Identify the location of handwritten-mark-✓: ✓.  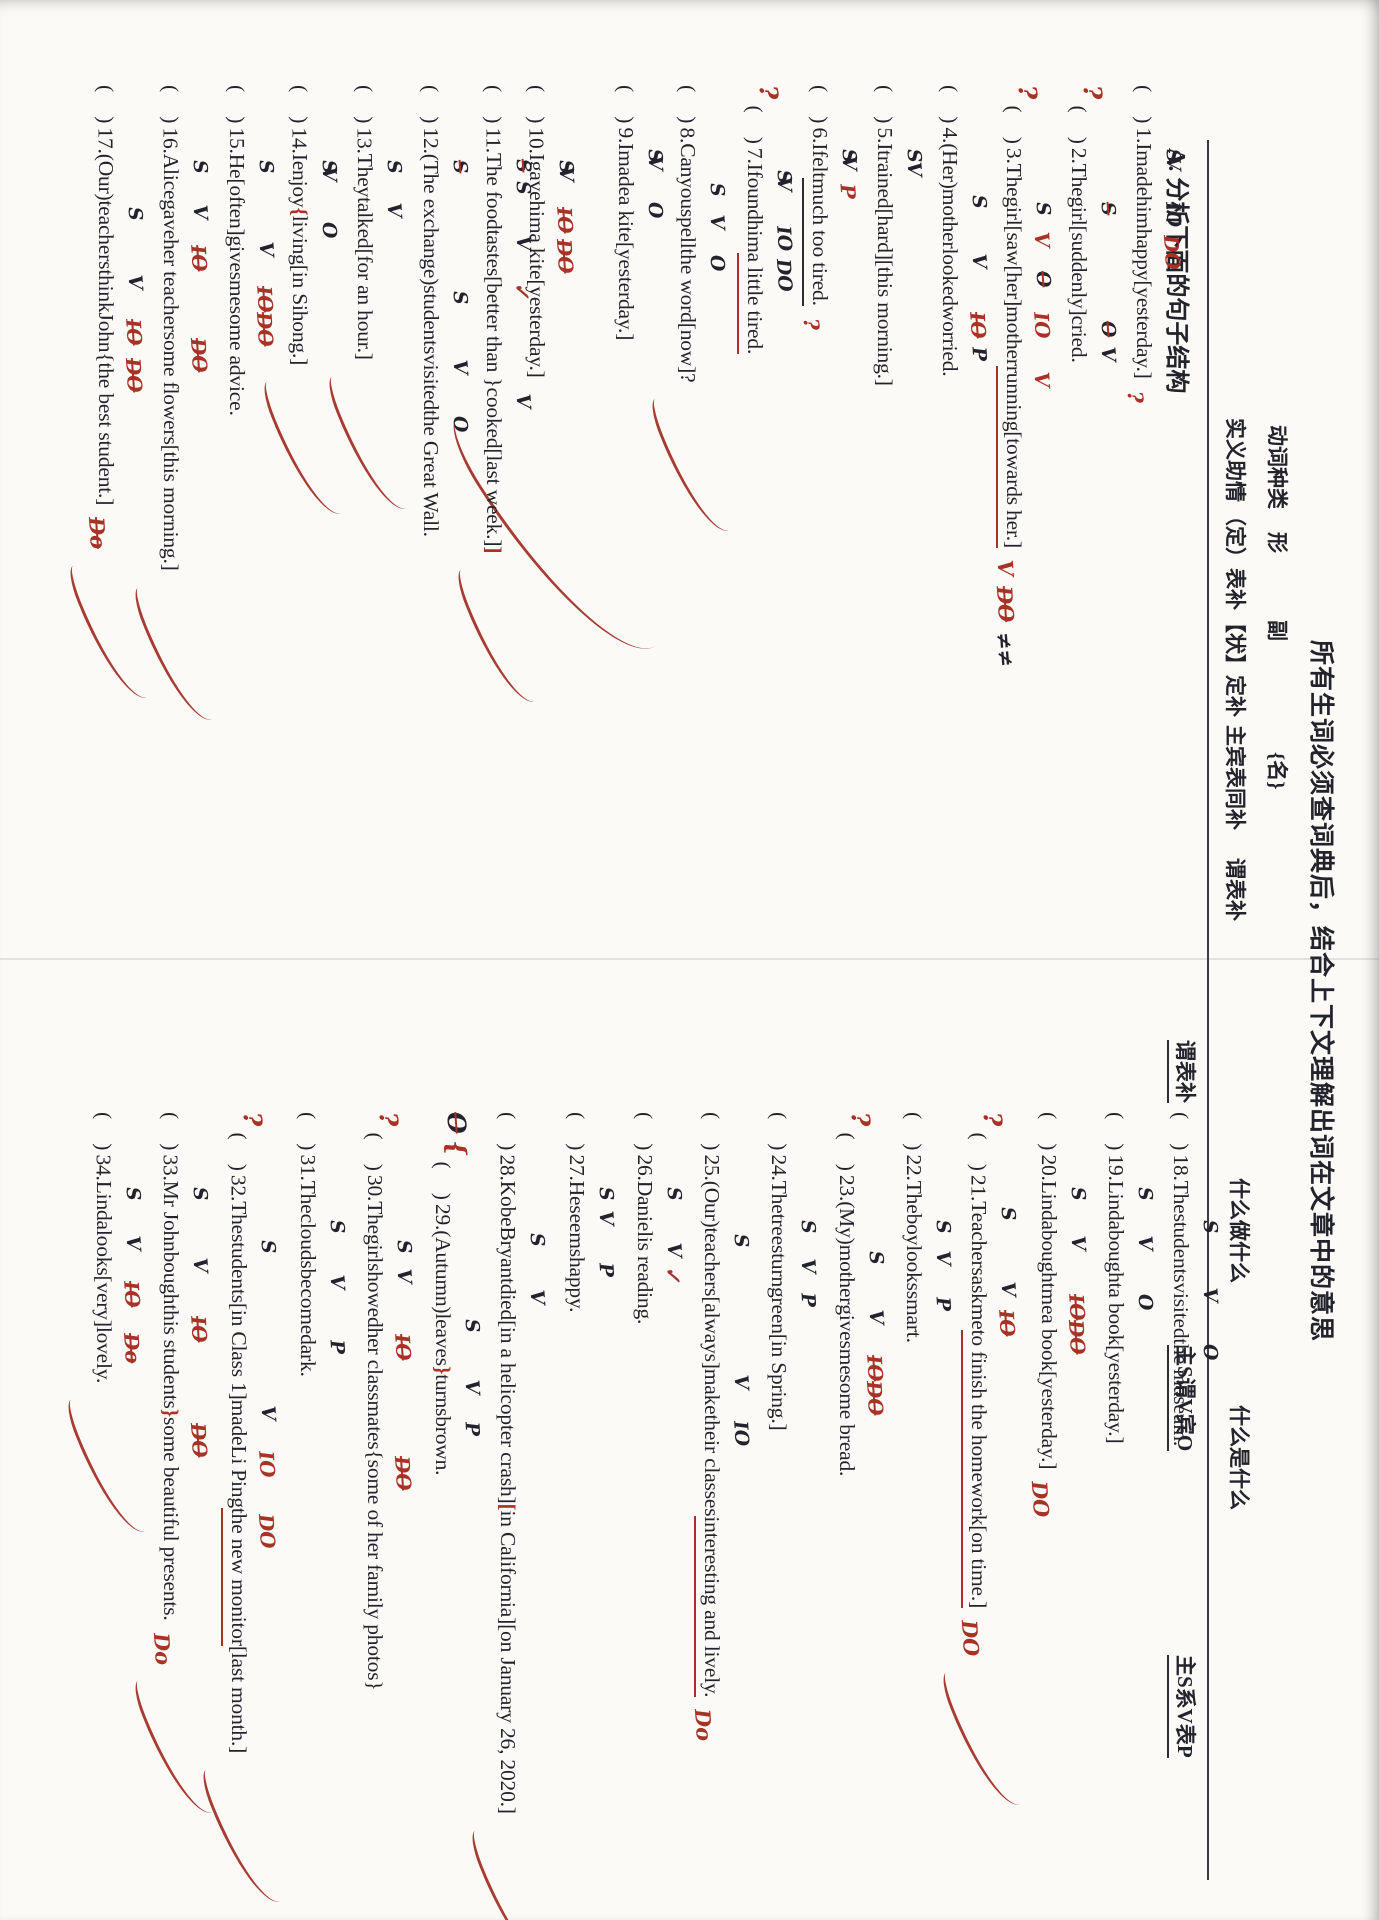
(522, 290).